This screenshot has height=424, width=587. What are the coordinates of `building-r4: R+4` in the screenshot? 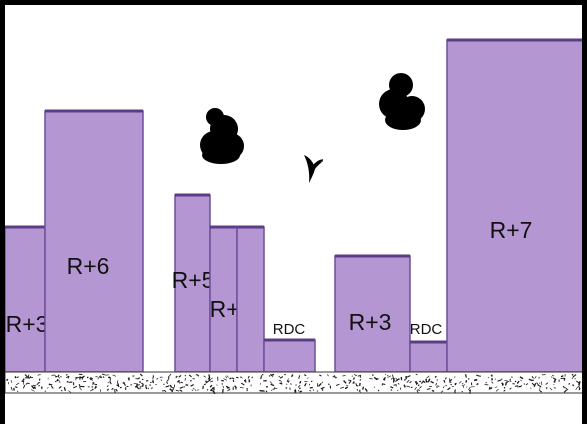 It's located at (231, 299).